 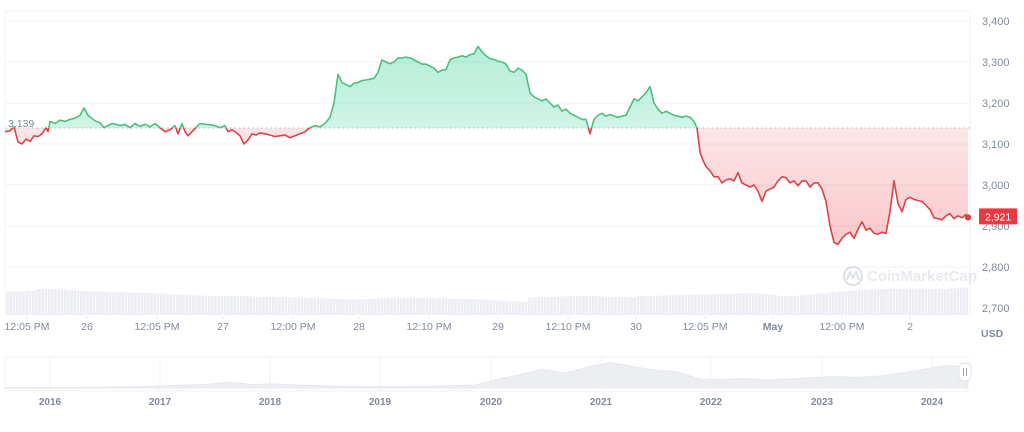 What do you see at coordinates (488, 382) in the screenshot?
I see `time-navigator: 2016 2017 2018 2019 2020 2021 2022 2023 2024` at bounding box center [488, 382].